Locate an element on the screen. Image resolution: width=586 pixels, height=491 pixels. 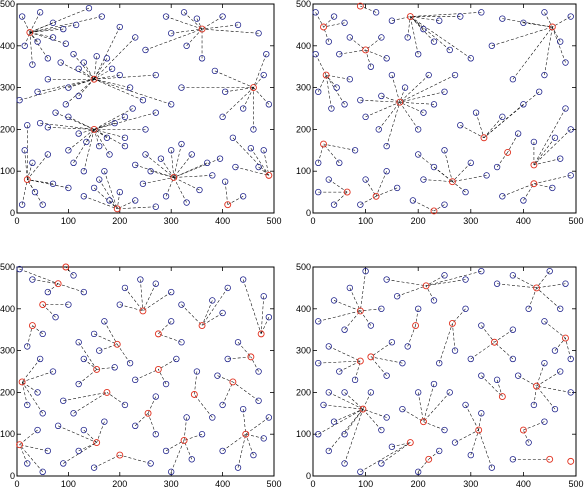
x-tick-label: 200 is located at coordinates (418, 484).